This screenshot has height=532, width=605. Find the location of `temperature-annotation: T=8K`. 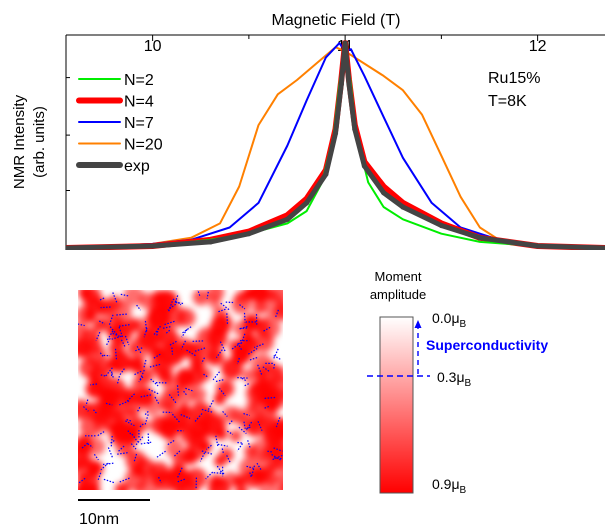

temperature-annotation: T=8K is located at coordinates (507, 101).